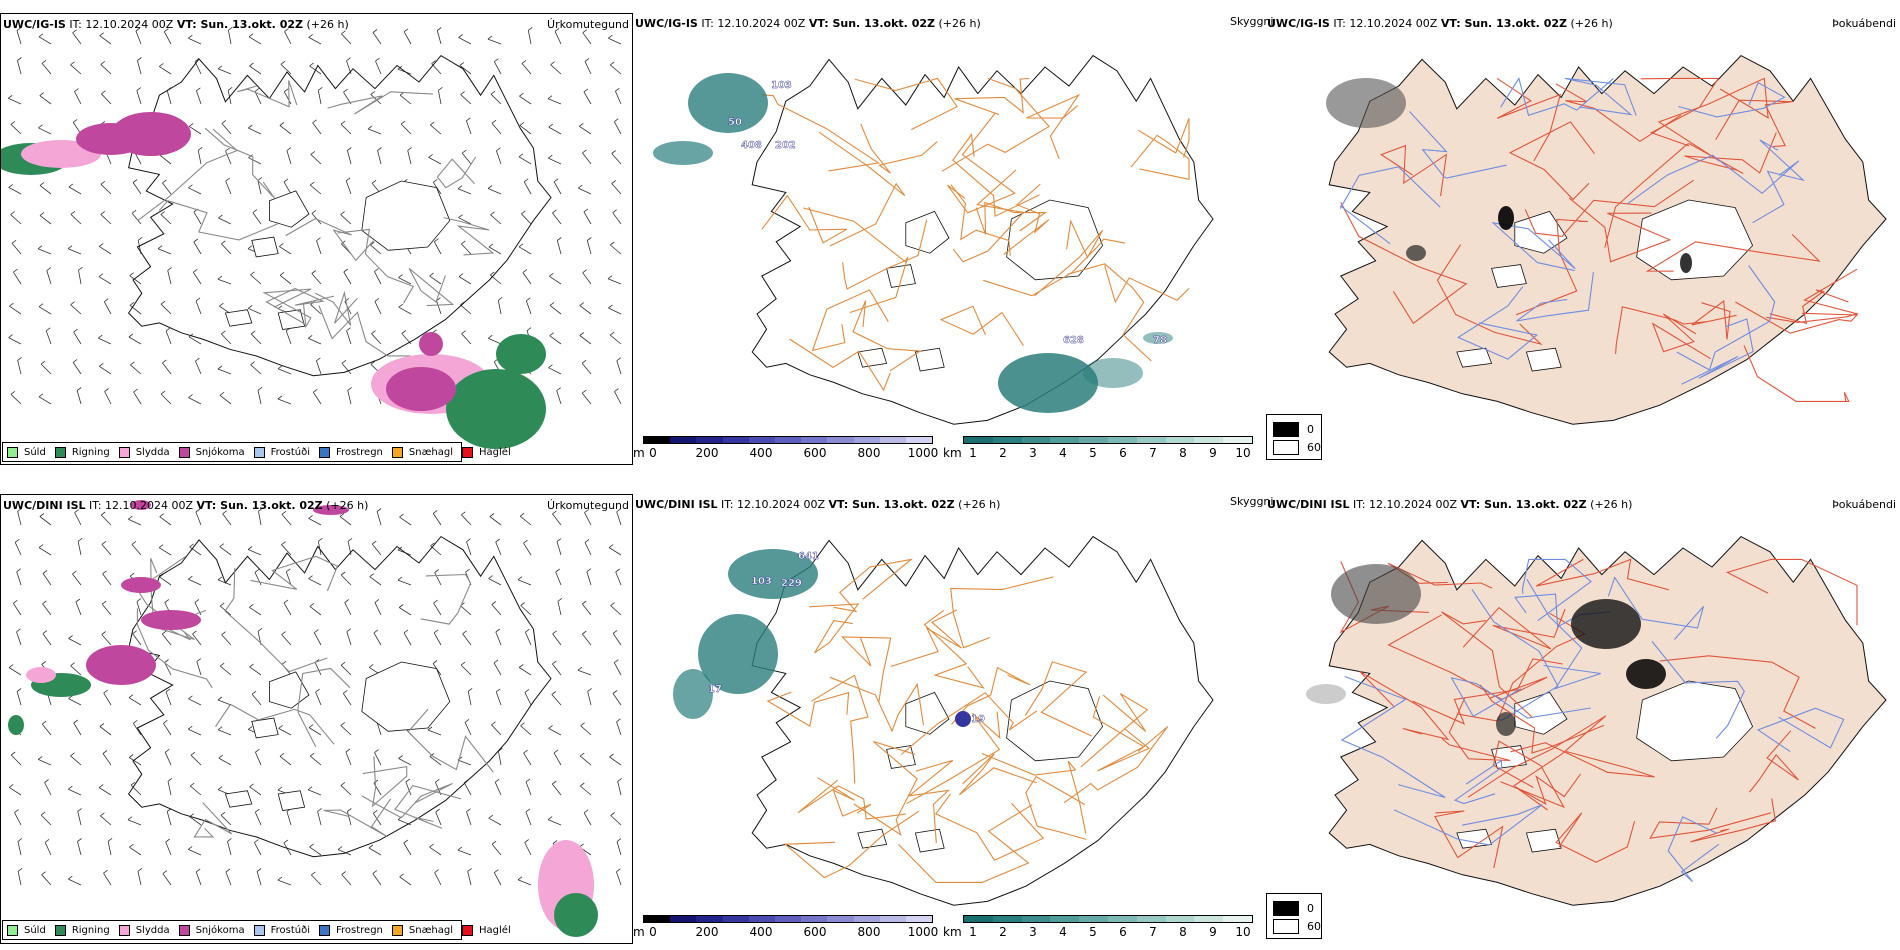 The height and width of the screenshot is (950, 1900). I want to click on legend-label: Rigning, so click(90, 930).